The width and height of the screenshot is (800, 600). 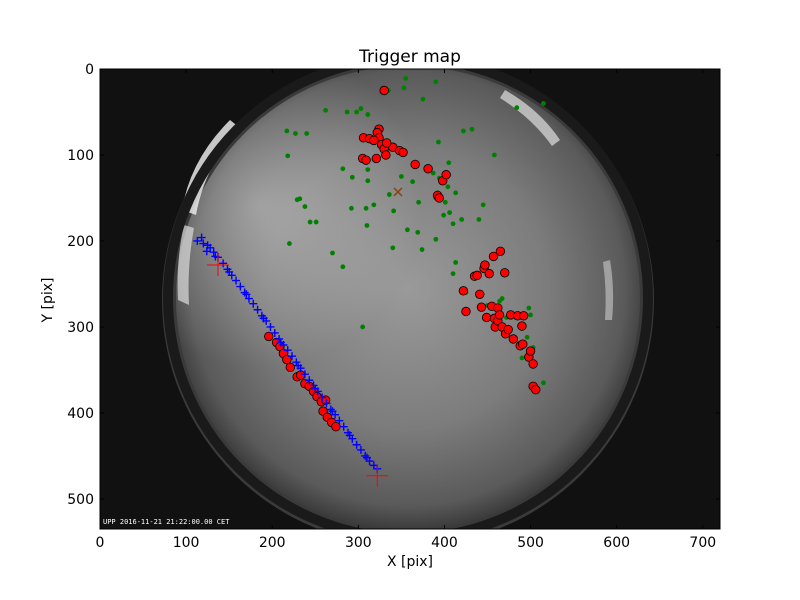 I want to click on image-stamp: UPP 2016-11-21 21:22:00.00 CET, so click(x=166, y=522).